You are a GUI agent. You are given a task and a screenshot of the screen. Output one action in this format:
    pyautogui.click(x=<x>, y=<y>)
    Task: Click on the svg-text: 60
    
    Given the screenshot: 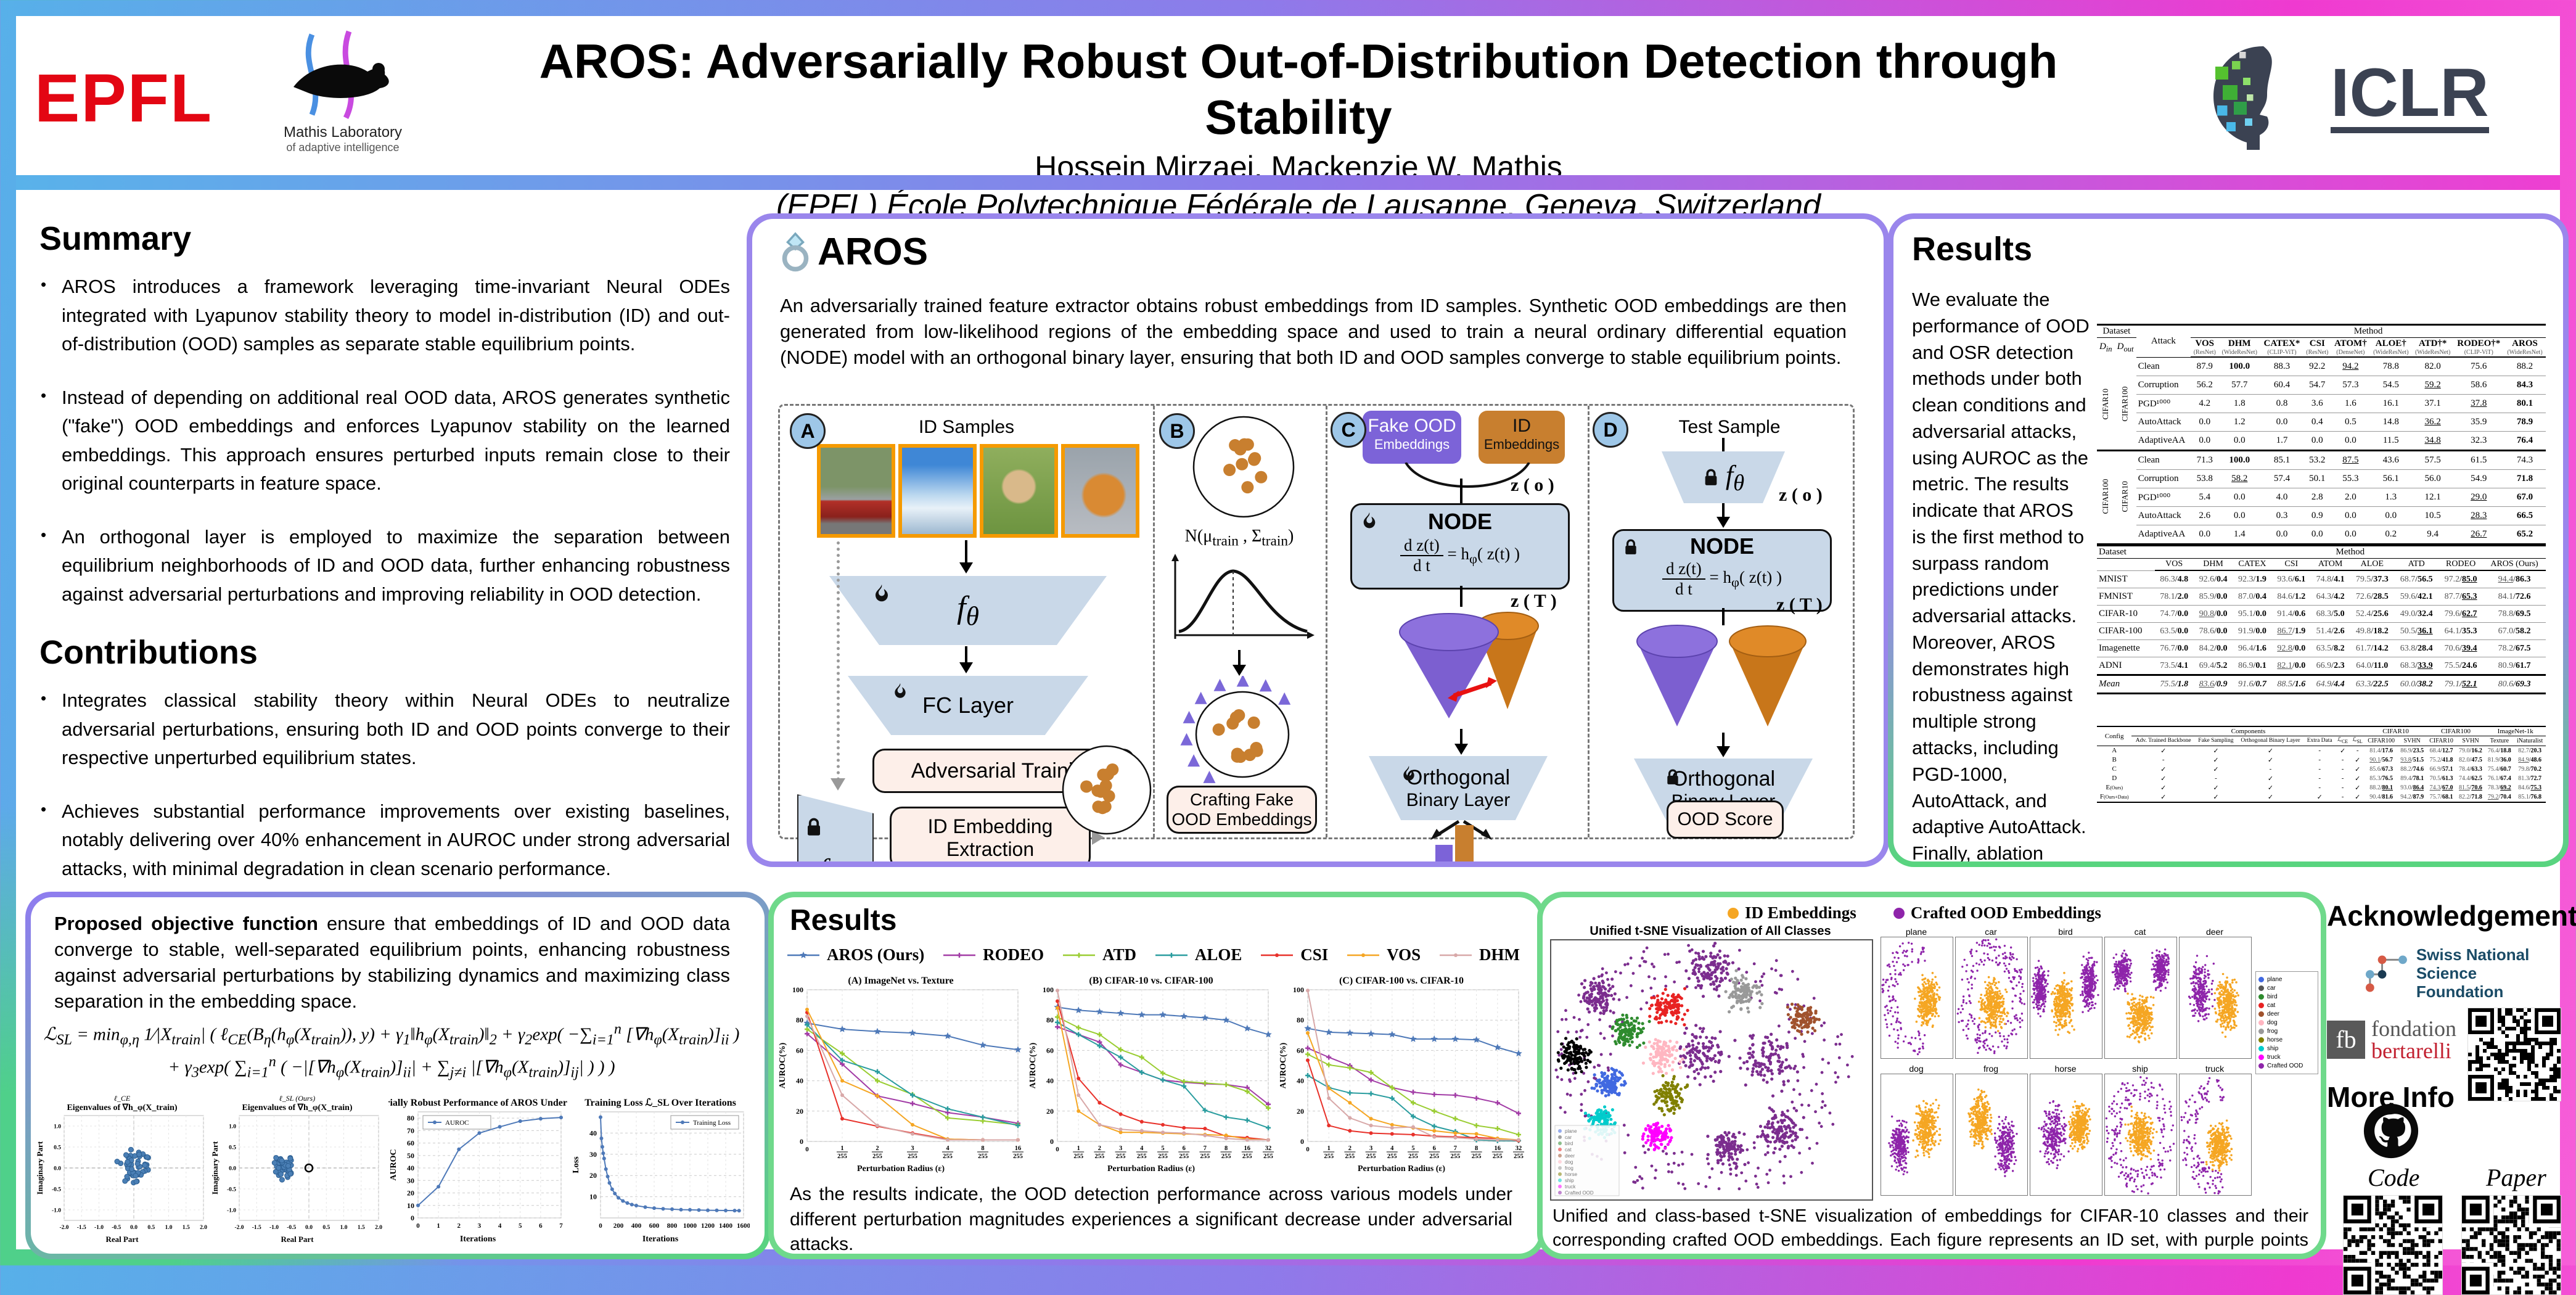 What is the action you would take?
    pyautogui.click(x=1300, y=1050)
    